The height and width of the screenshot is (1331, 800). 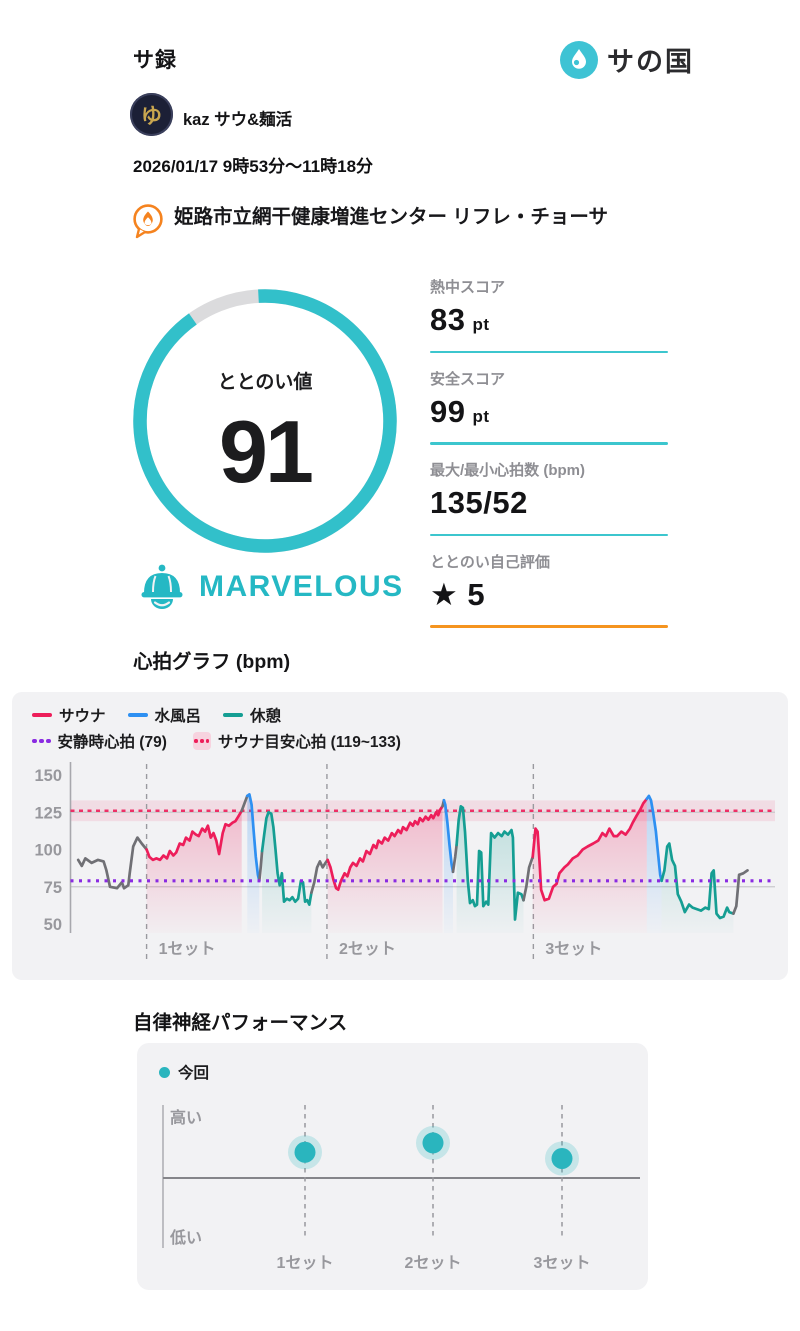 What do you see at coordinates (549, 314) in the screenshot?
I see `stat-item-1: 熱中スコア 83 pt` at bounding box center [549, 314].